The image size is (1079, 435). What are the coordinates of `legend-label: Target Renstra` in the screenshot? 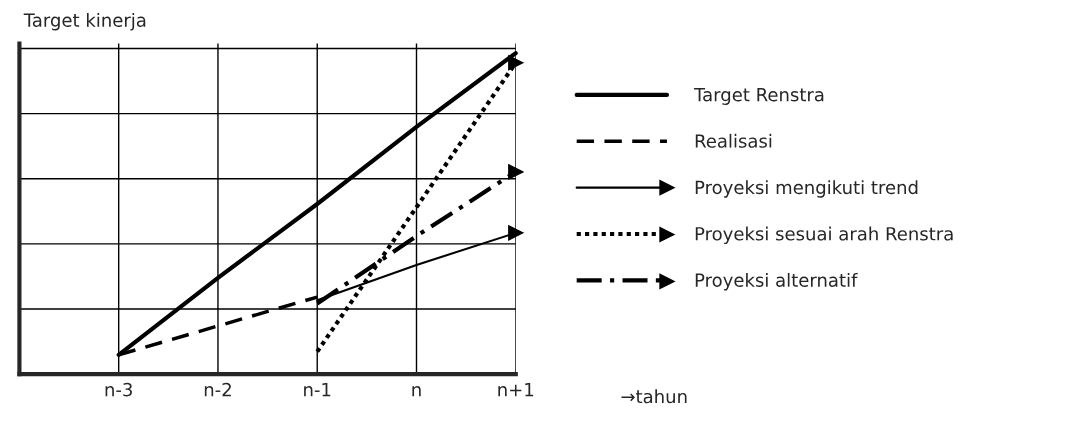 It's located at (758, 96).